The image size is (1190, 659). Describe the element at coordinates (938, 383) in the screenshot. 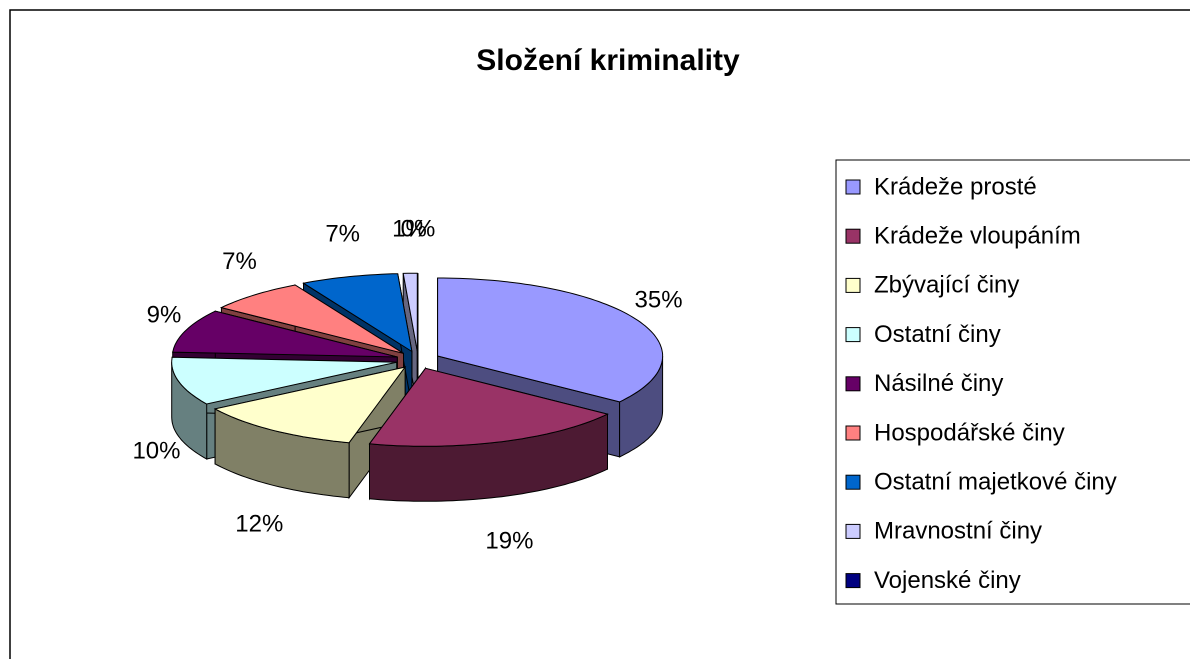

I see `legend-label: Násilné činy` at that location.